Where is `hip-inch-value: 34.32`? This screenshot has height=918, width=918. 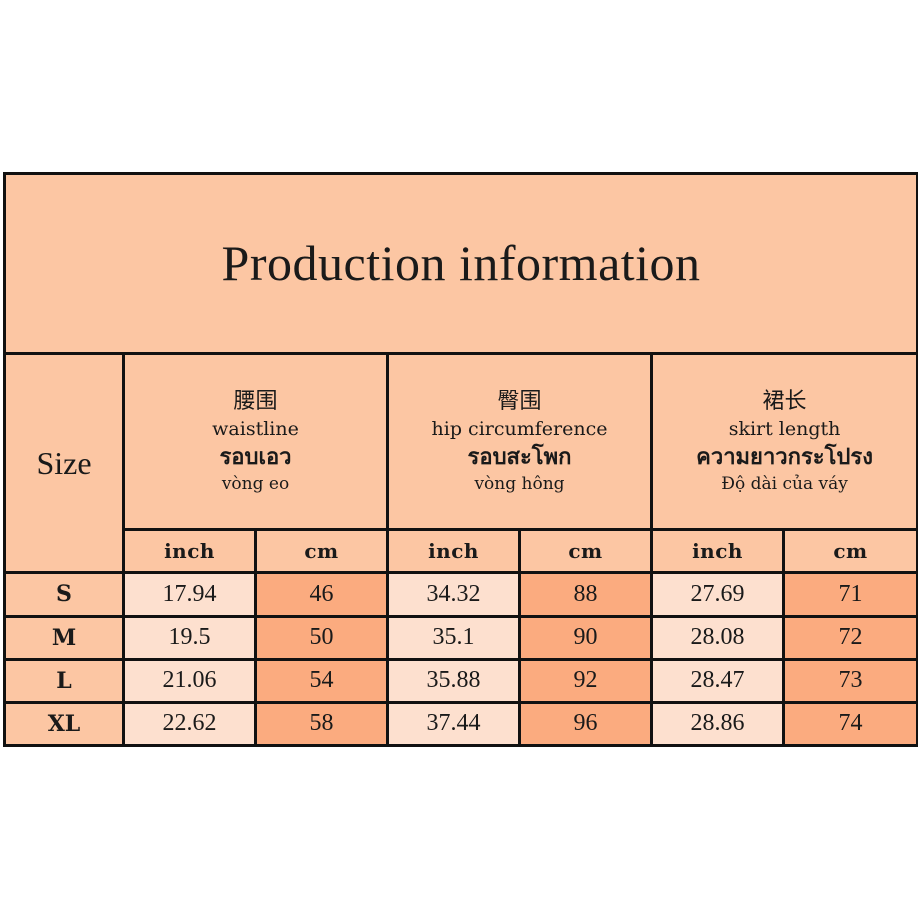 hip-inch-value: 34.32 is located at coordinates (453, 594).